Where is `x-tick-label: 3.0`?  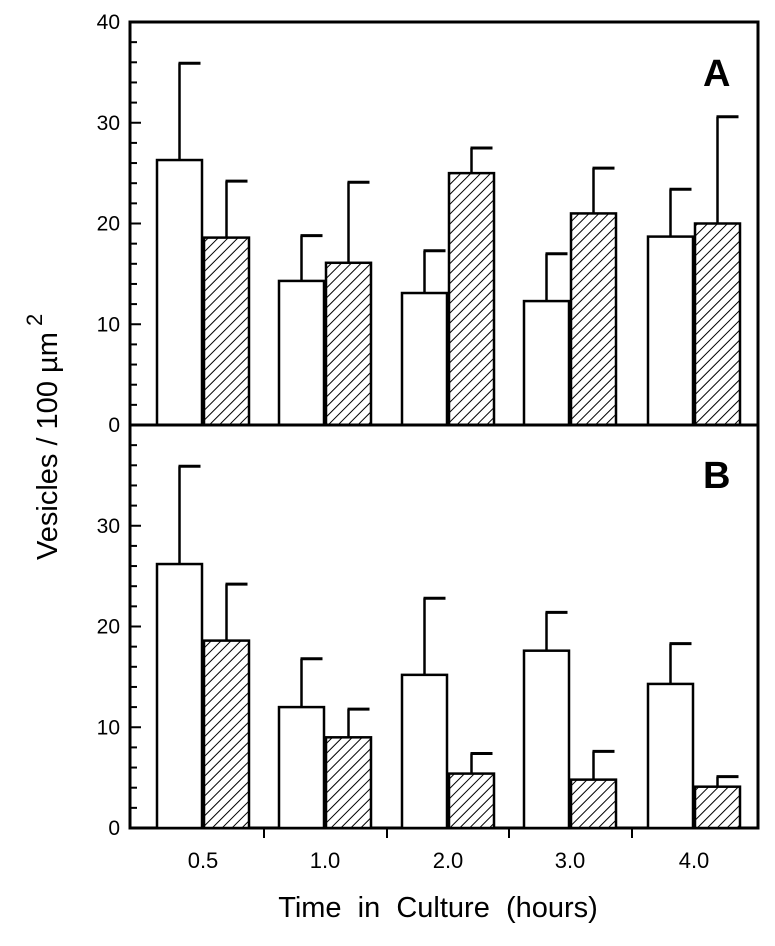
x-tick-label: 3.0 is located at coordinates (570, 860).